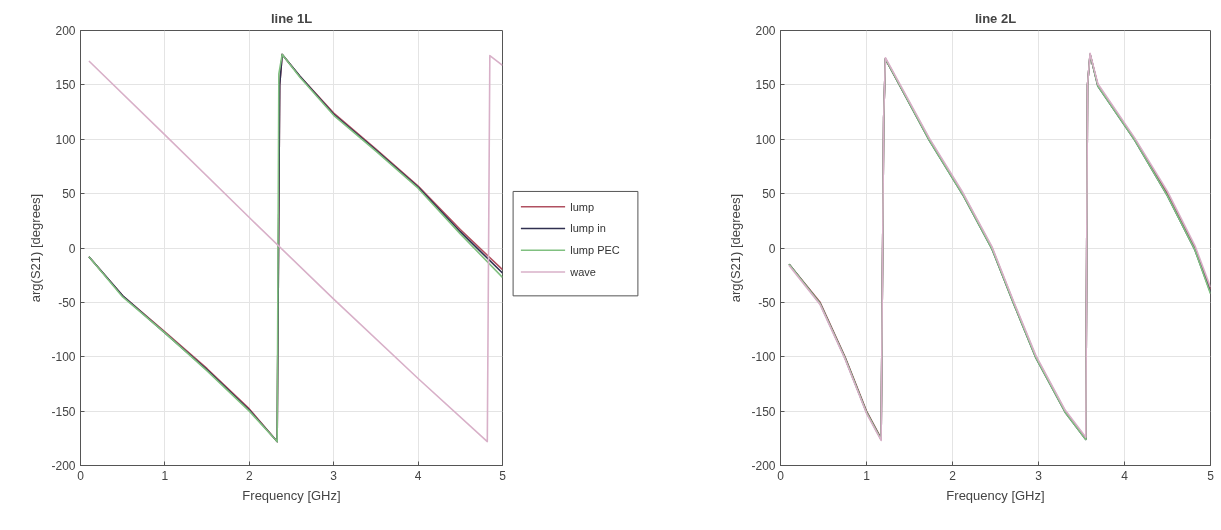 Image resolution: width=1221 pixels, height=530 pixels. I want to click on legend-label: lump PEC, so click(595, 250).